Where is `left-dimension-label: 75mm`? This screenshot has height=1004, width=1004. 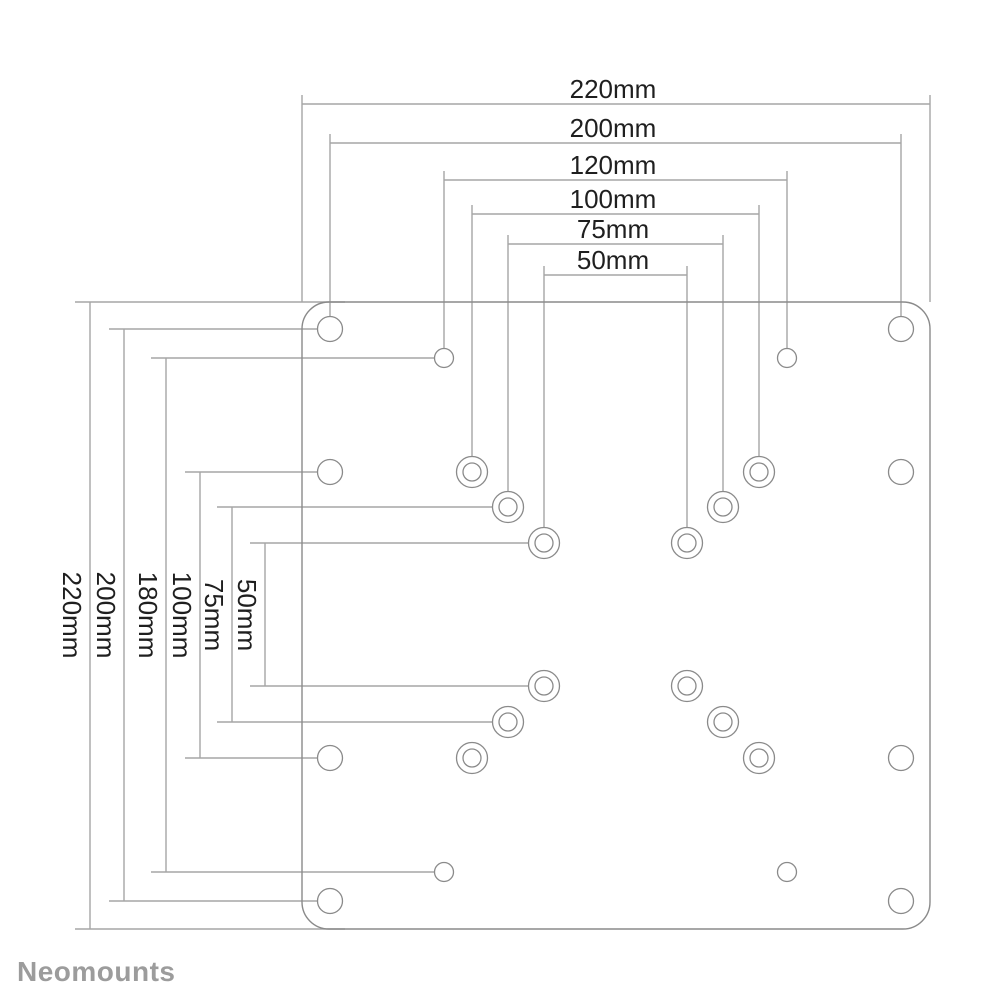 left-dimension-label: 75mm is located at coordinates (214, 615).